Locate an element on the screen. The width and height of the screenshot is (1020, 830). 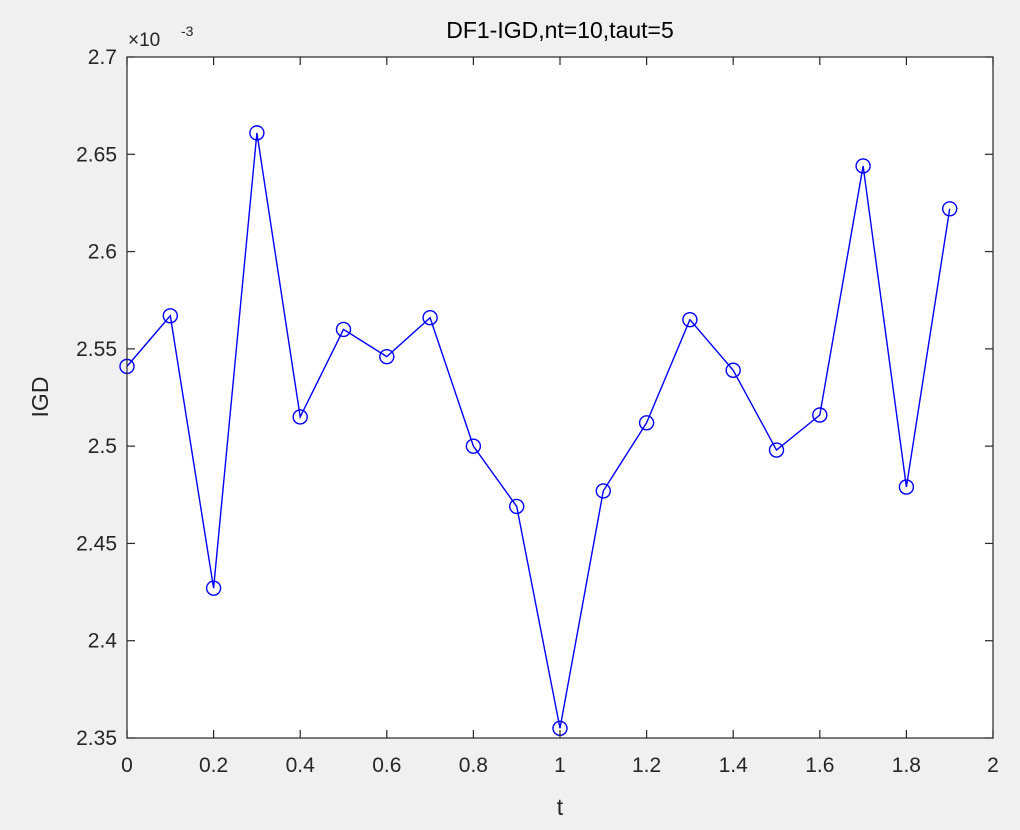
y-tick-label: 2.35 is located at coordinates (96, 738).